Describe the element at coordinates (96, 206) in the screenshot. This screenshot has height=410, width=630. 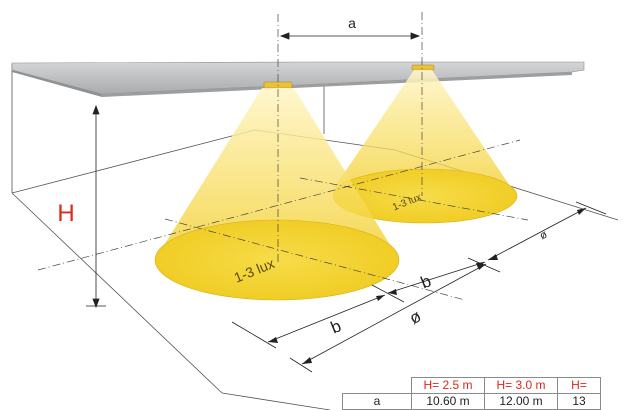
I see `height-dimension` at that location.